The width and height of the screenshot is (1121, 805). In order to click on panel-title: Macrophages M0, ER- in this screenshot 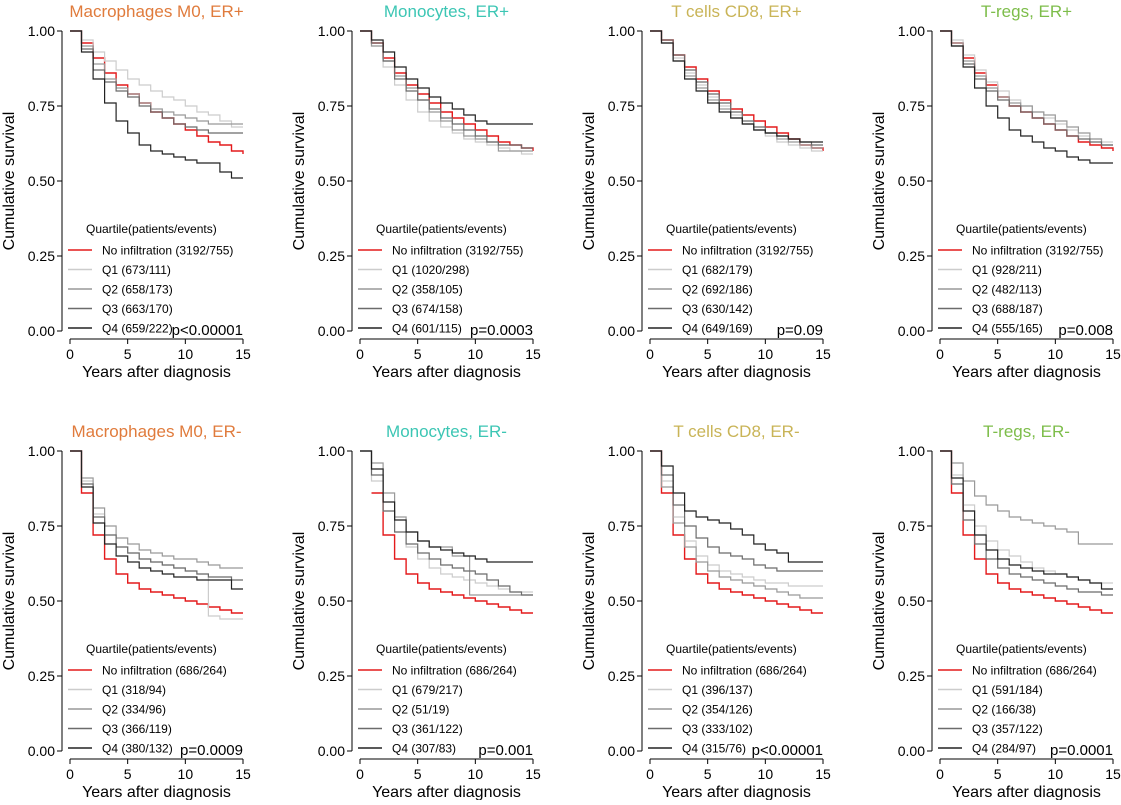, I will do `click(156, 431)`.